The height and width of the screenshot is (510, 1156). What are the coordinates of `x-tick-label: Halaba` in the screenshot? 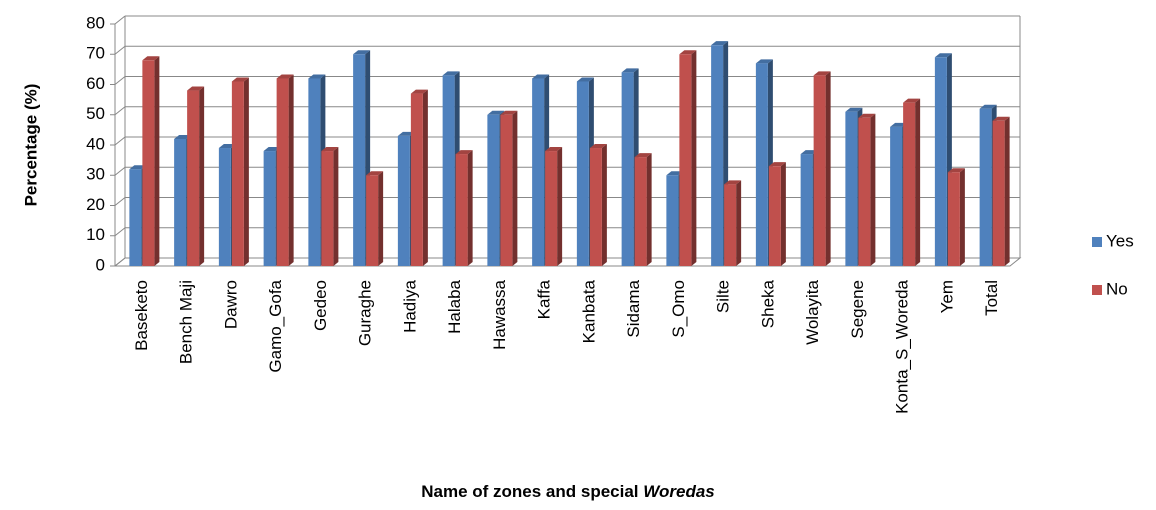 It's located at (454, 306).